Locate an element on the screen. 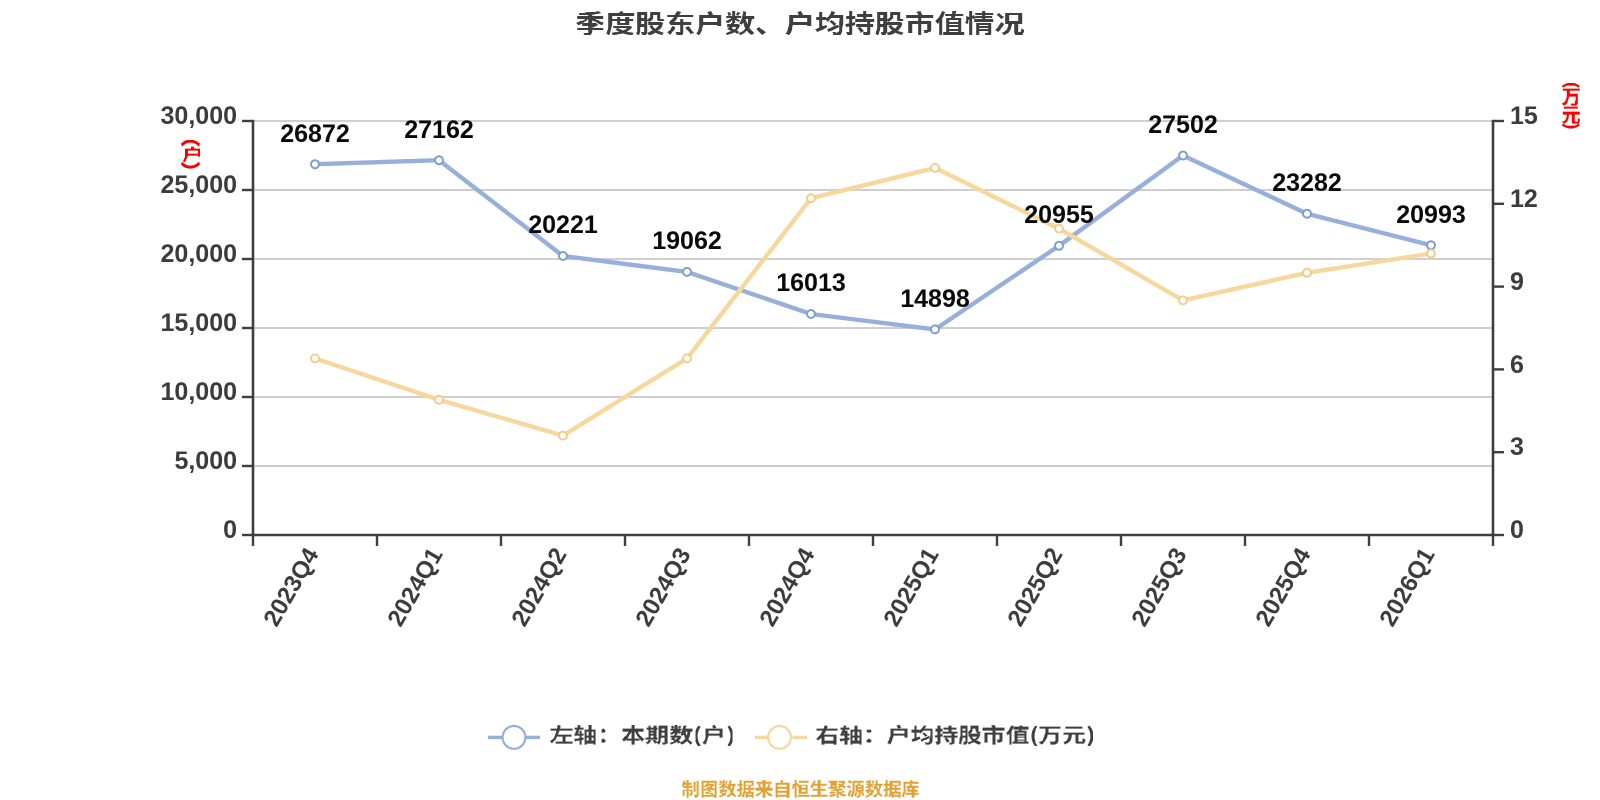 The image size is (1600, 800). data-label-2025Q4: 23282 is located at coordinates (1307, 183).